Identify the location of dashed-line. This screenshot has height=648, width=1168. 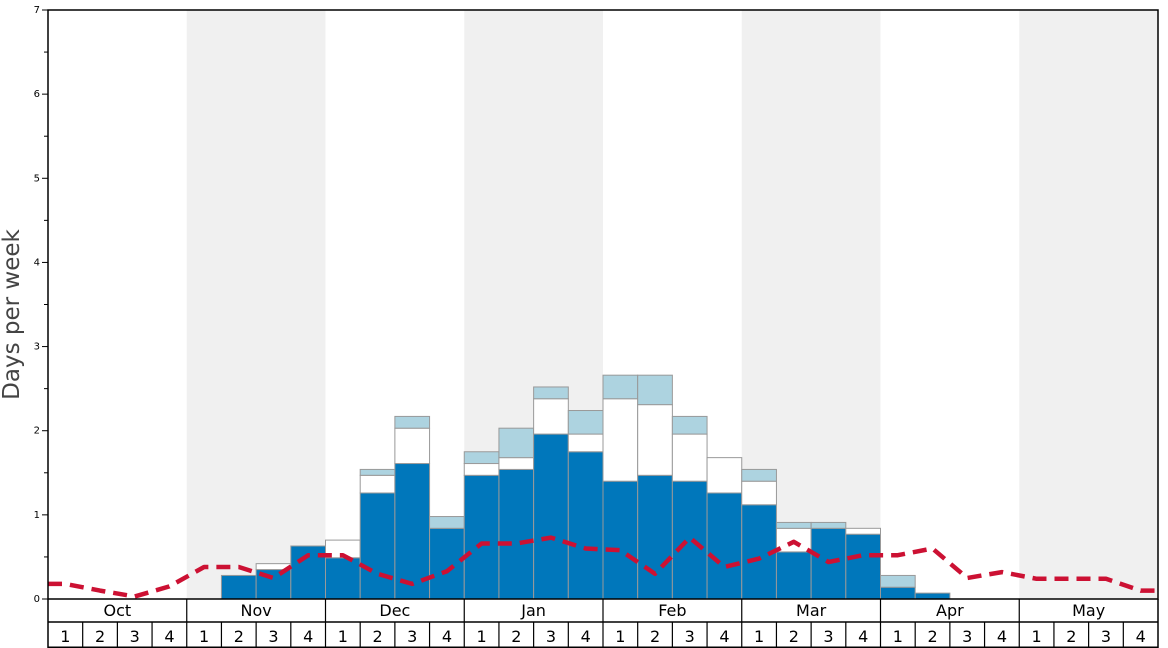
(603, 567).